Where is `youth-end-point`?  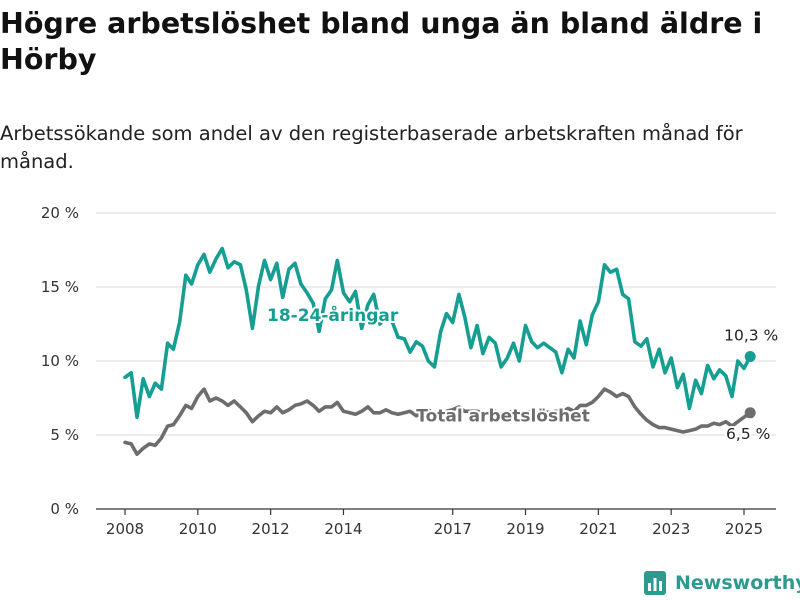 youth-end-point is located at coordinates (750, 357).